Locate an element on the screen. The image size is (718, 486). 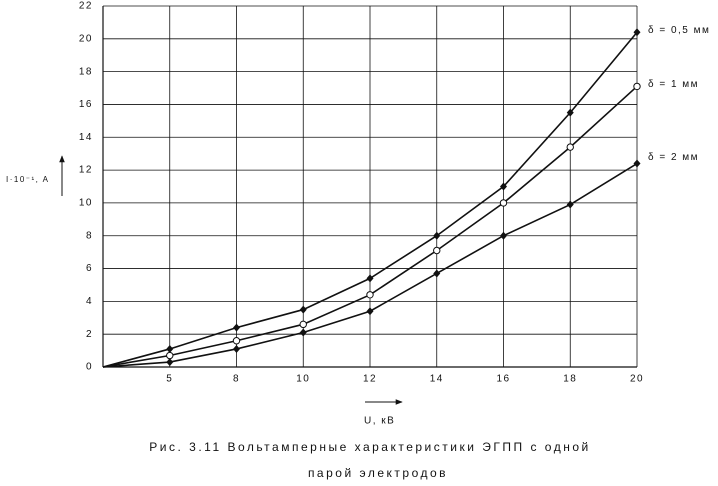
x-tick-label: 20 is located at coordinates (637, 379).